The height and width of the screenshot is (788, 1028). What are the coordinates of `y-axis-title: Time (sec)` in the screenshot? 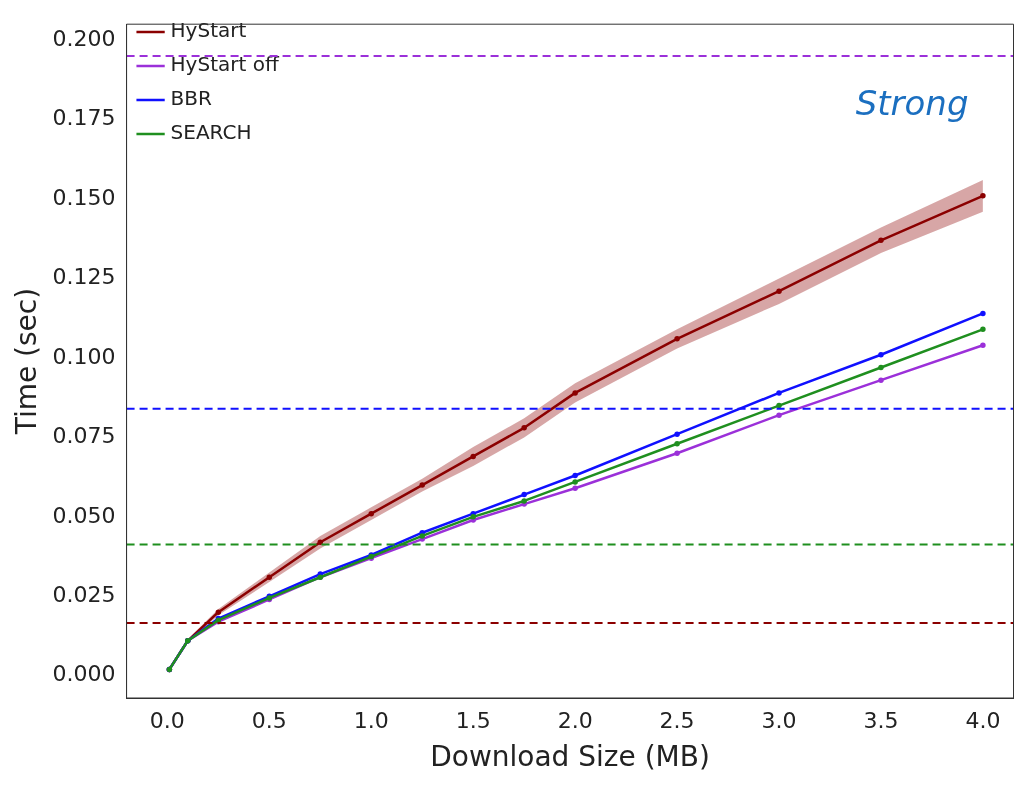 It's located at (27, 361).